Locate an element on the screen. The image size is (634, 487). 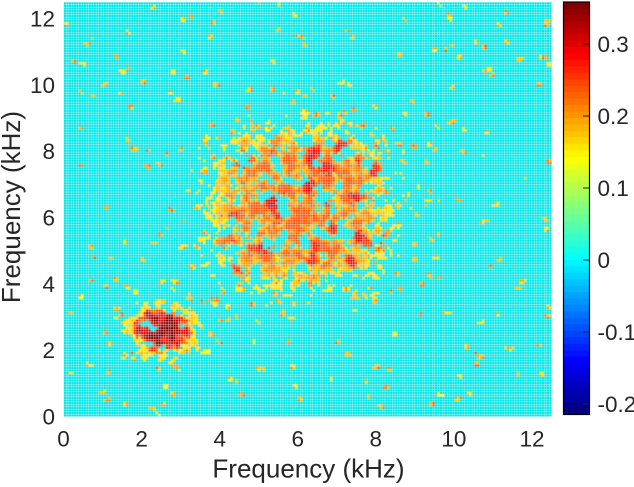
svg-text: 0.3 is located at coordinates (613, 44).